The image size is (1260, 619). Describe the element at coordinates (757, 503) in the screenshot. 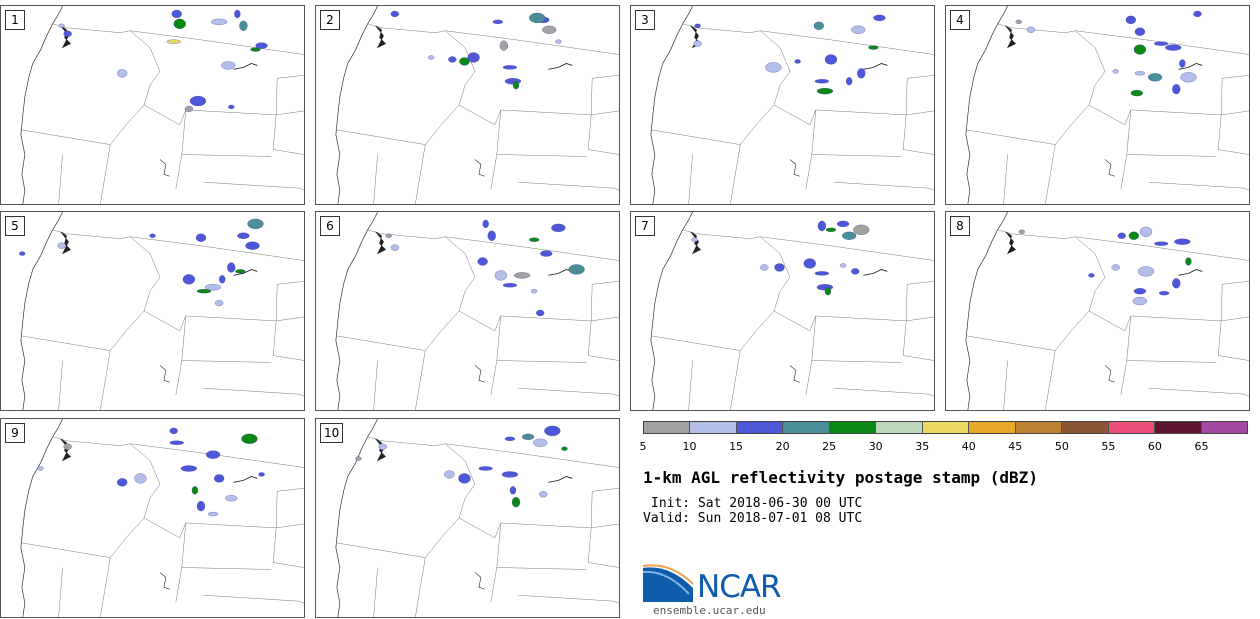

I see `init-time: Init: Sat 2018-06-30 00 UTC` at that location.